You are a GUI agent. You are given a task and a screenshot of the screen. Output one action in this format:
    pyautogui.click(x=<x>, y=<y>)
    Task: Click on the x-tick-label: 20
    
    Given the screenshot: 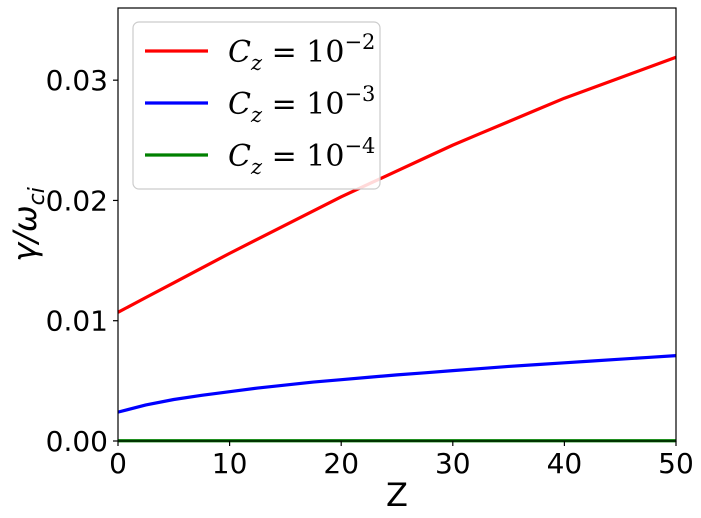 What is the action you would take?
    pyautogui.click(x=341, y=463)
    